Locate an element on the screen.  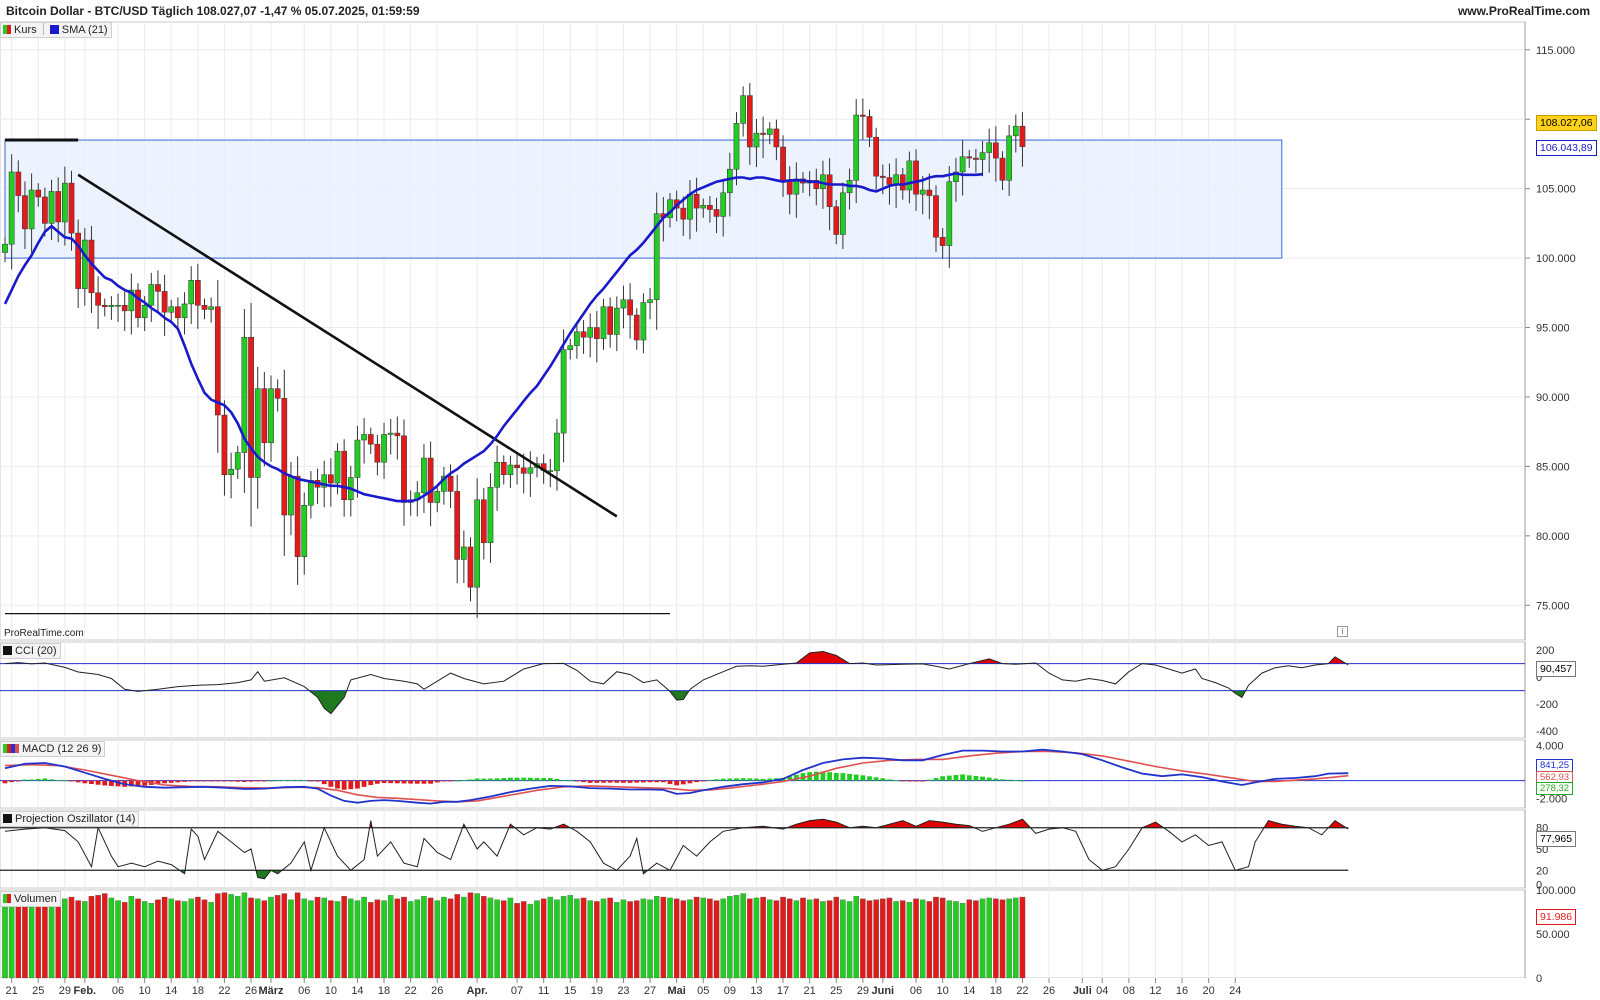
info-icon: i is located at coordinates (1342, 631).